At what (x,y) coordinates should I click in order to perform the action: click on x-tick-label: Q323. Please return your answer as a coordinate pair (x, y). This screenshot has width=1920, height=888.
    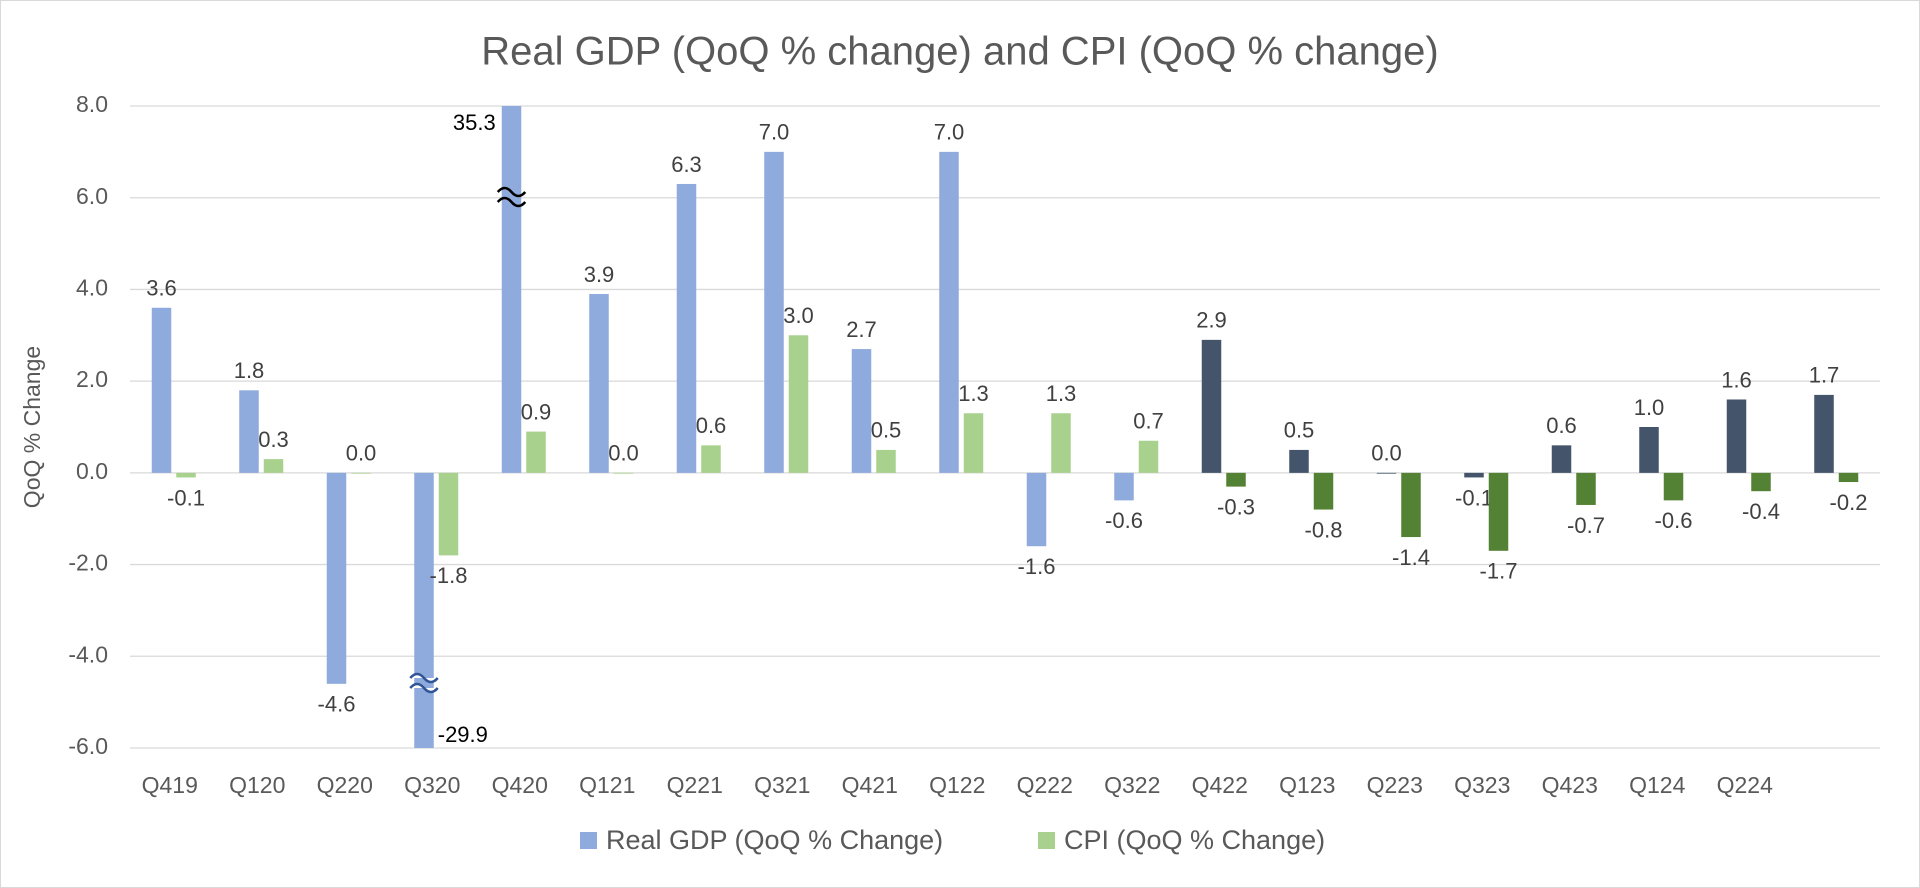
    Looking at the image, I should click on (1482, 785).